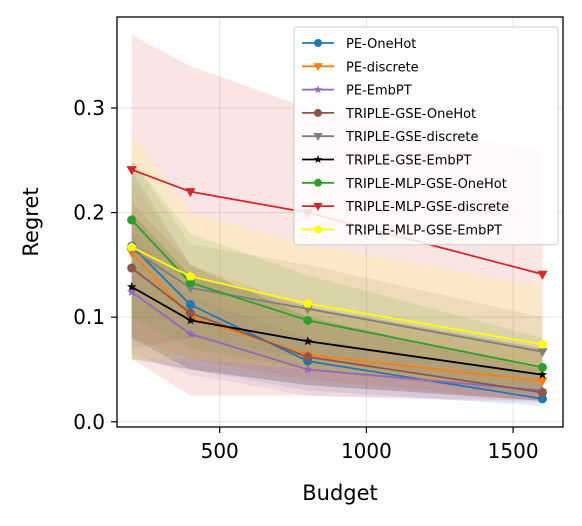 The image size is (582, 526). I want to click on legend-label: PE-discrete, so click(382, 67).